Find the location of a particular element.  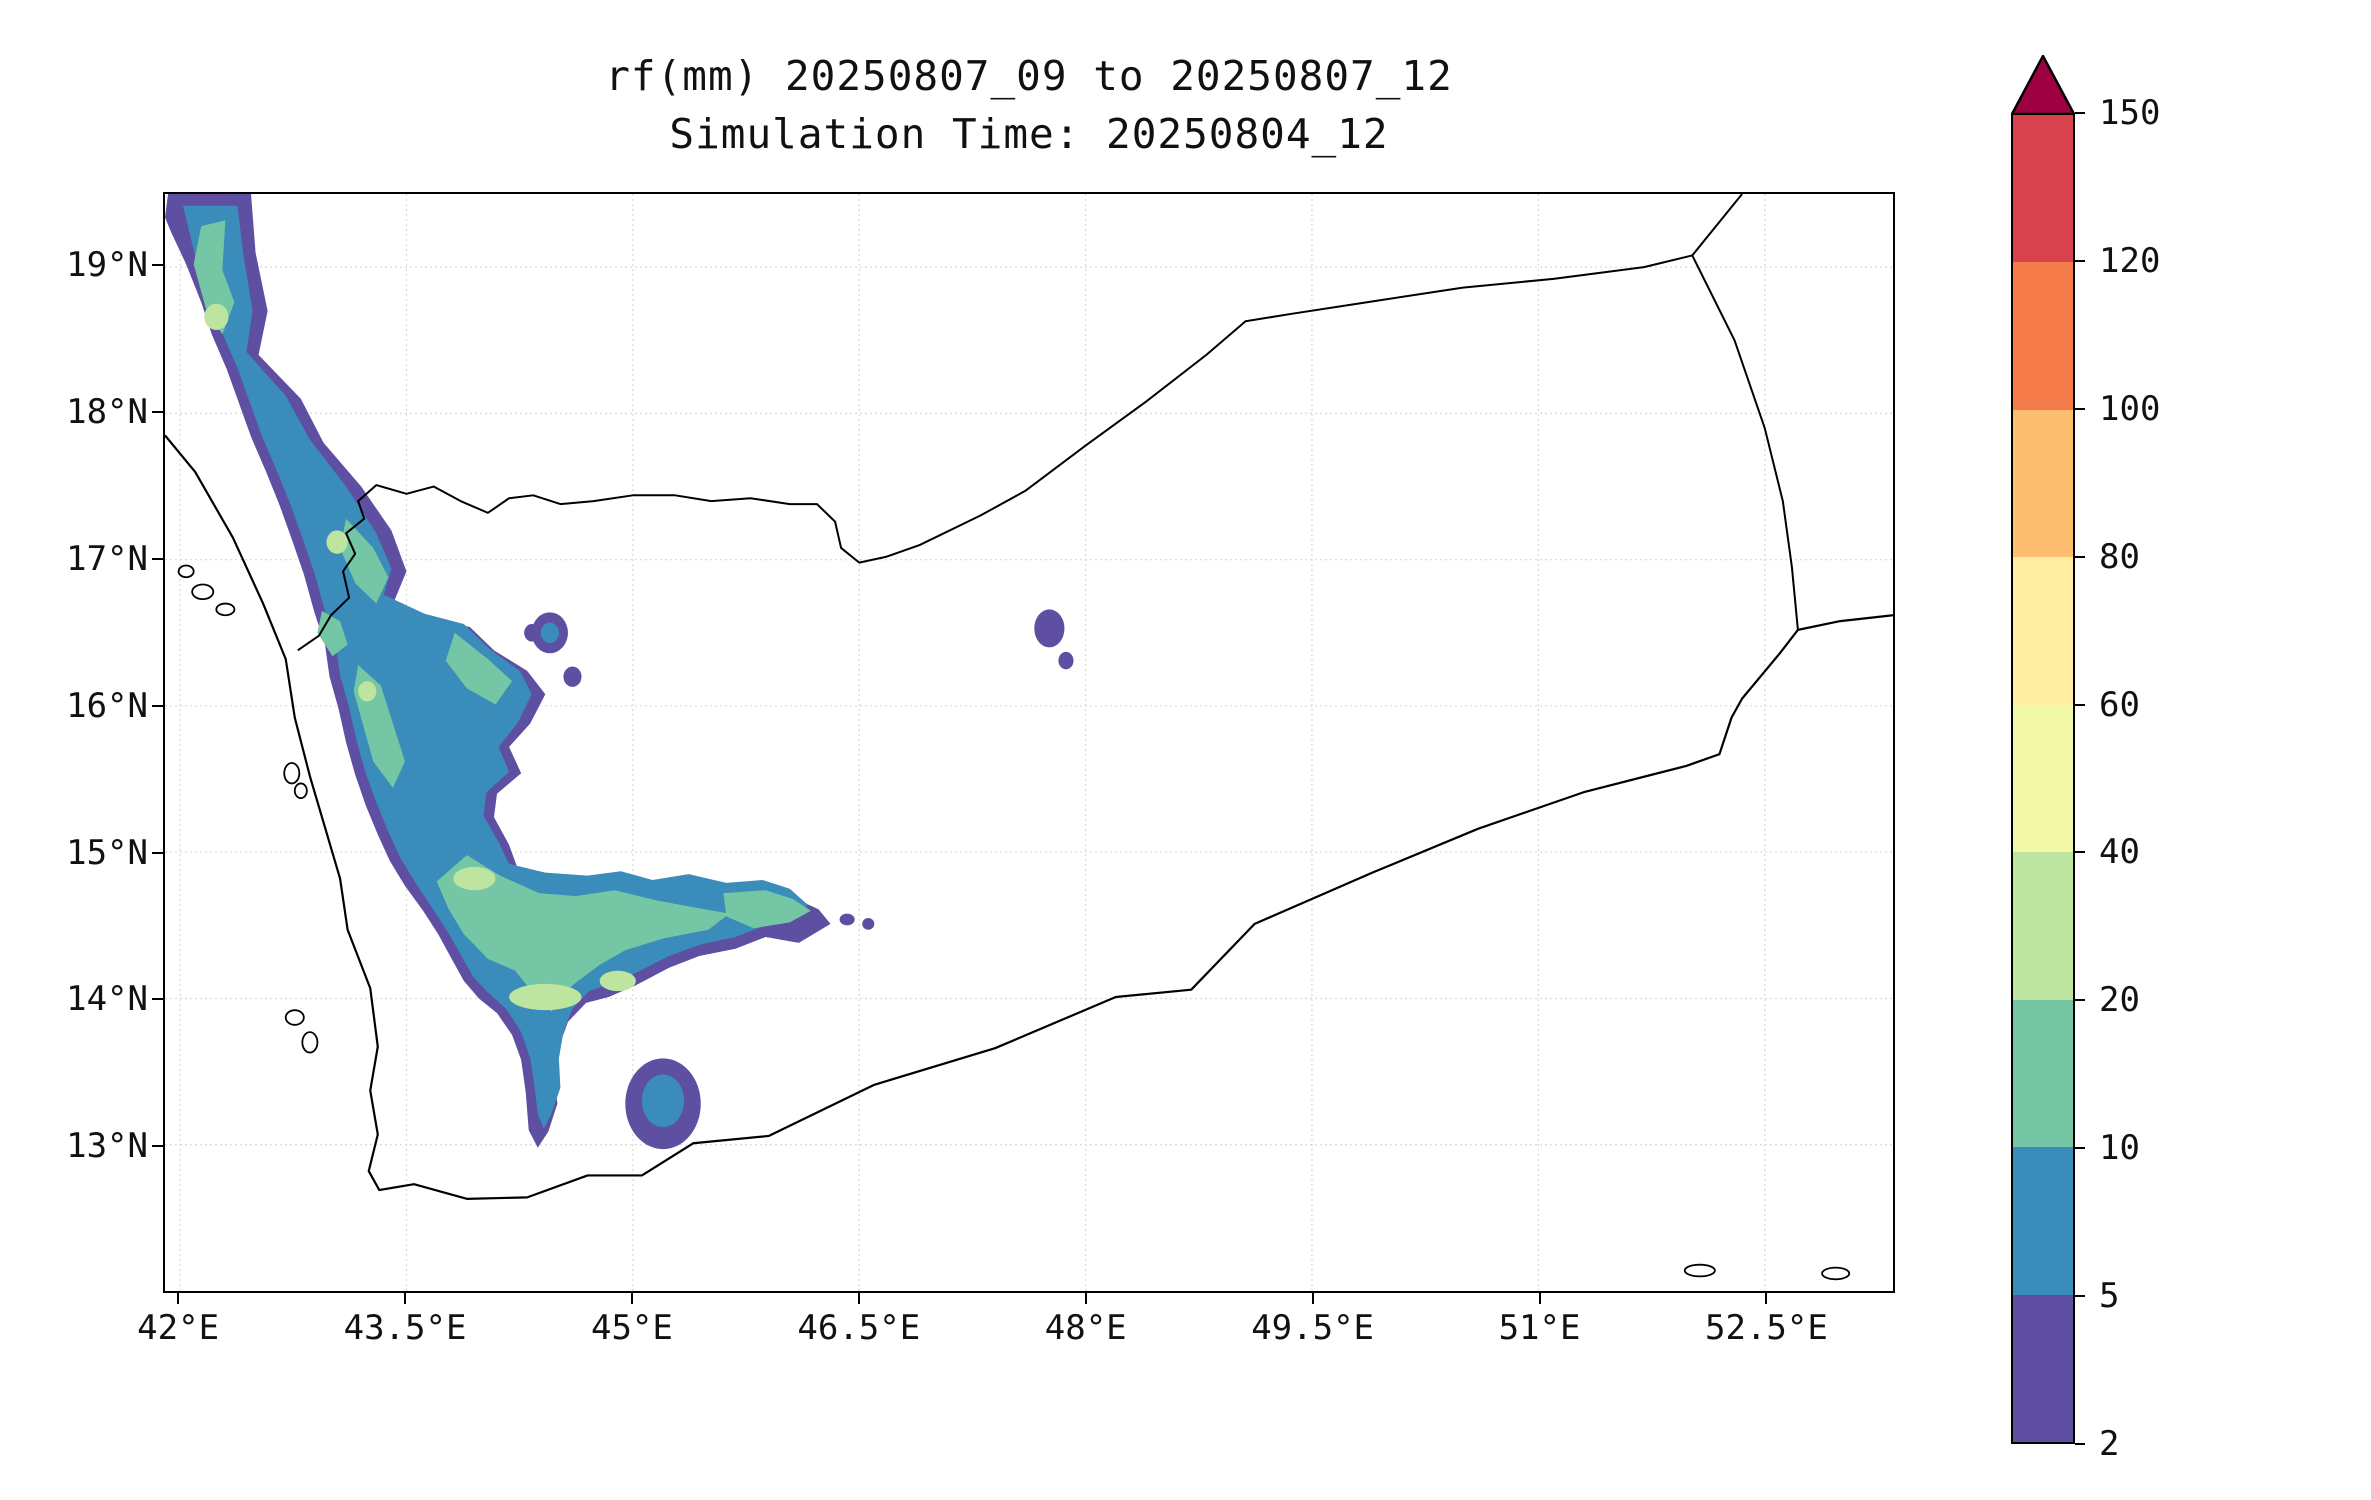

colorbar-tick-label: 80 is located at coordinates (2119, 556).